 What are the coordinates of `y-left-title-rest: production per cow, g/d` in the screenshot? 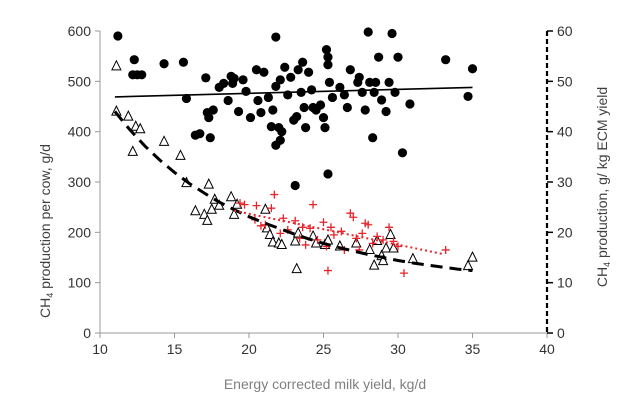 It's located at (45, 218).